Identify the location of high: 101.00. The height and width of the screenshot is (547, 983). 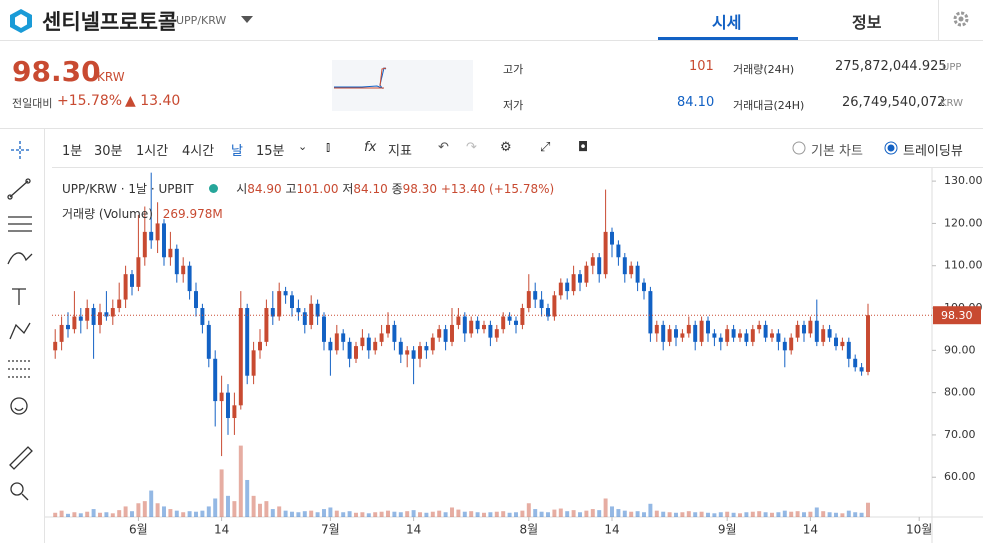
(317, 189).